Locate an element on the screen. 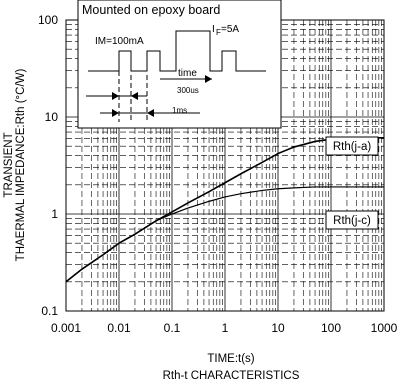 The height and width of the screenshot is (388, 399). y-axis-label-line1: TRANSIENT is located at coordinates (9, 164).